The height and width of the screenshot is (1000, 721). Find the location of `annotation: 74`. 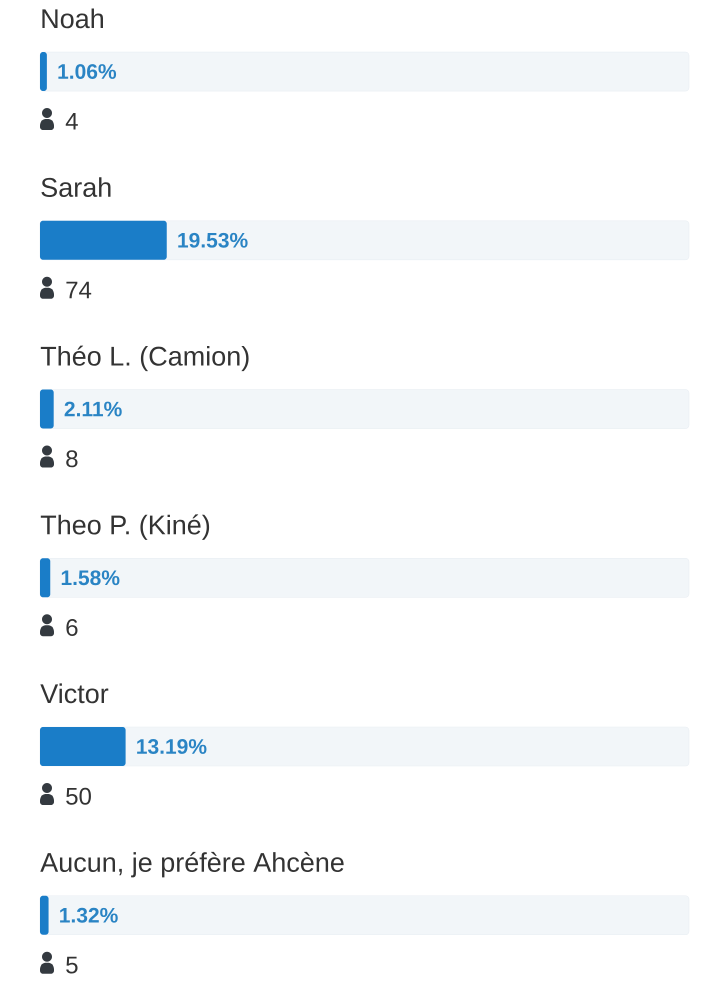

annotation: 74 is located at coordinates (79, 290).